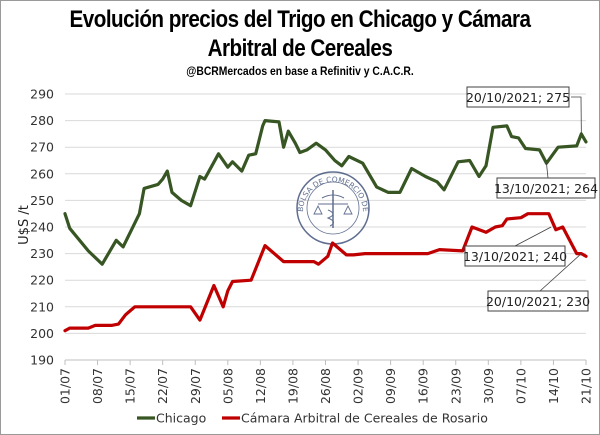 The width and height of the screenshot is (600, 435). I want to click on y-axis-ticks: 190 200 210 220 230 240 250 260 270 280 290, so click(42, 227).